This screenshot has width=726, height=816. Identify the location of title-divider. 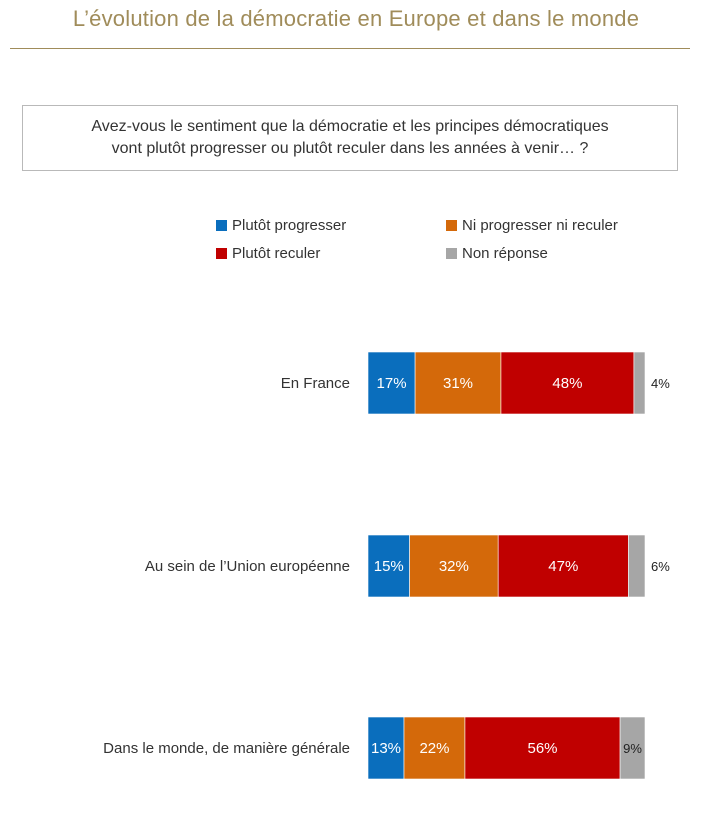
(350, 48).